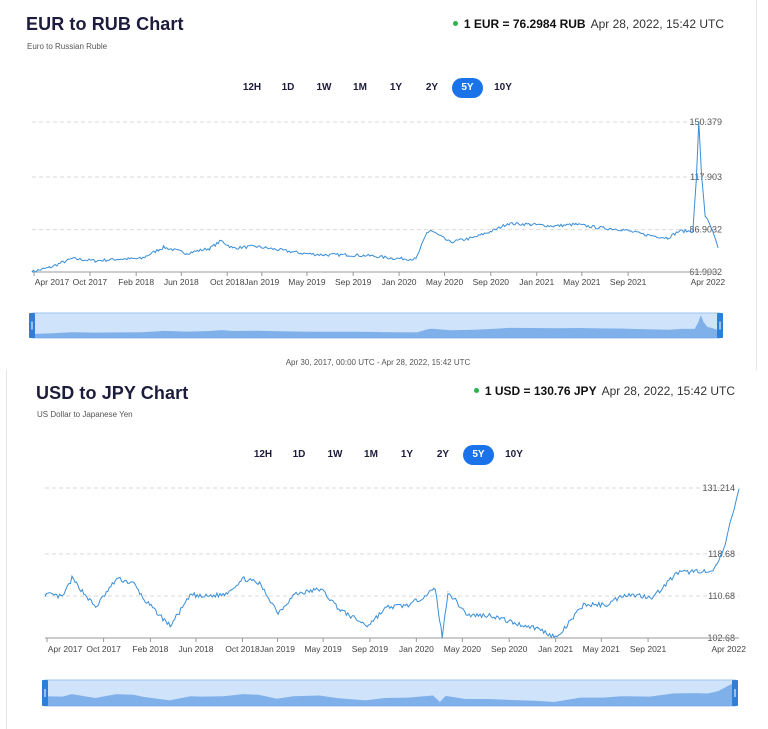 The width and height of the screenshot is (768, 729). I want to click on live-status-dot, so click(455, 24).